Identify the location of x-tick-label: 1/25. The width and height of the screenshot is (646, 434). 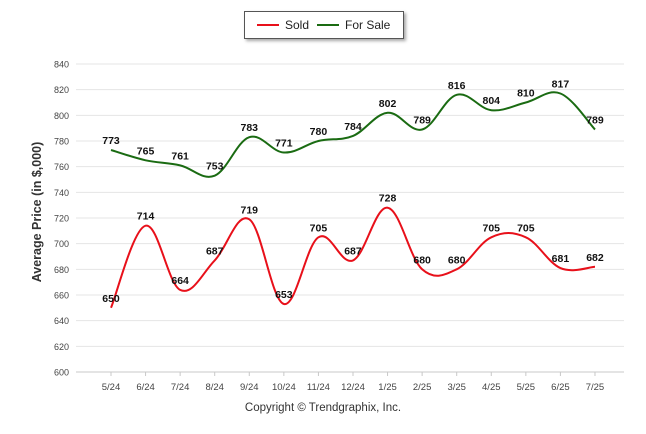
(387, 387).